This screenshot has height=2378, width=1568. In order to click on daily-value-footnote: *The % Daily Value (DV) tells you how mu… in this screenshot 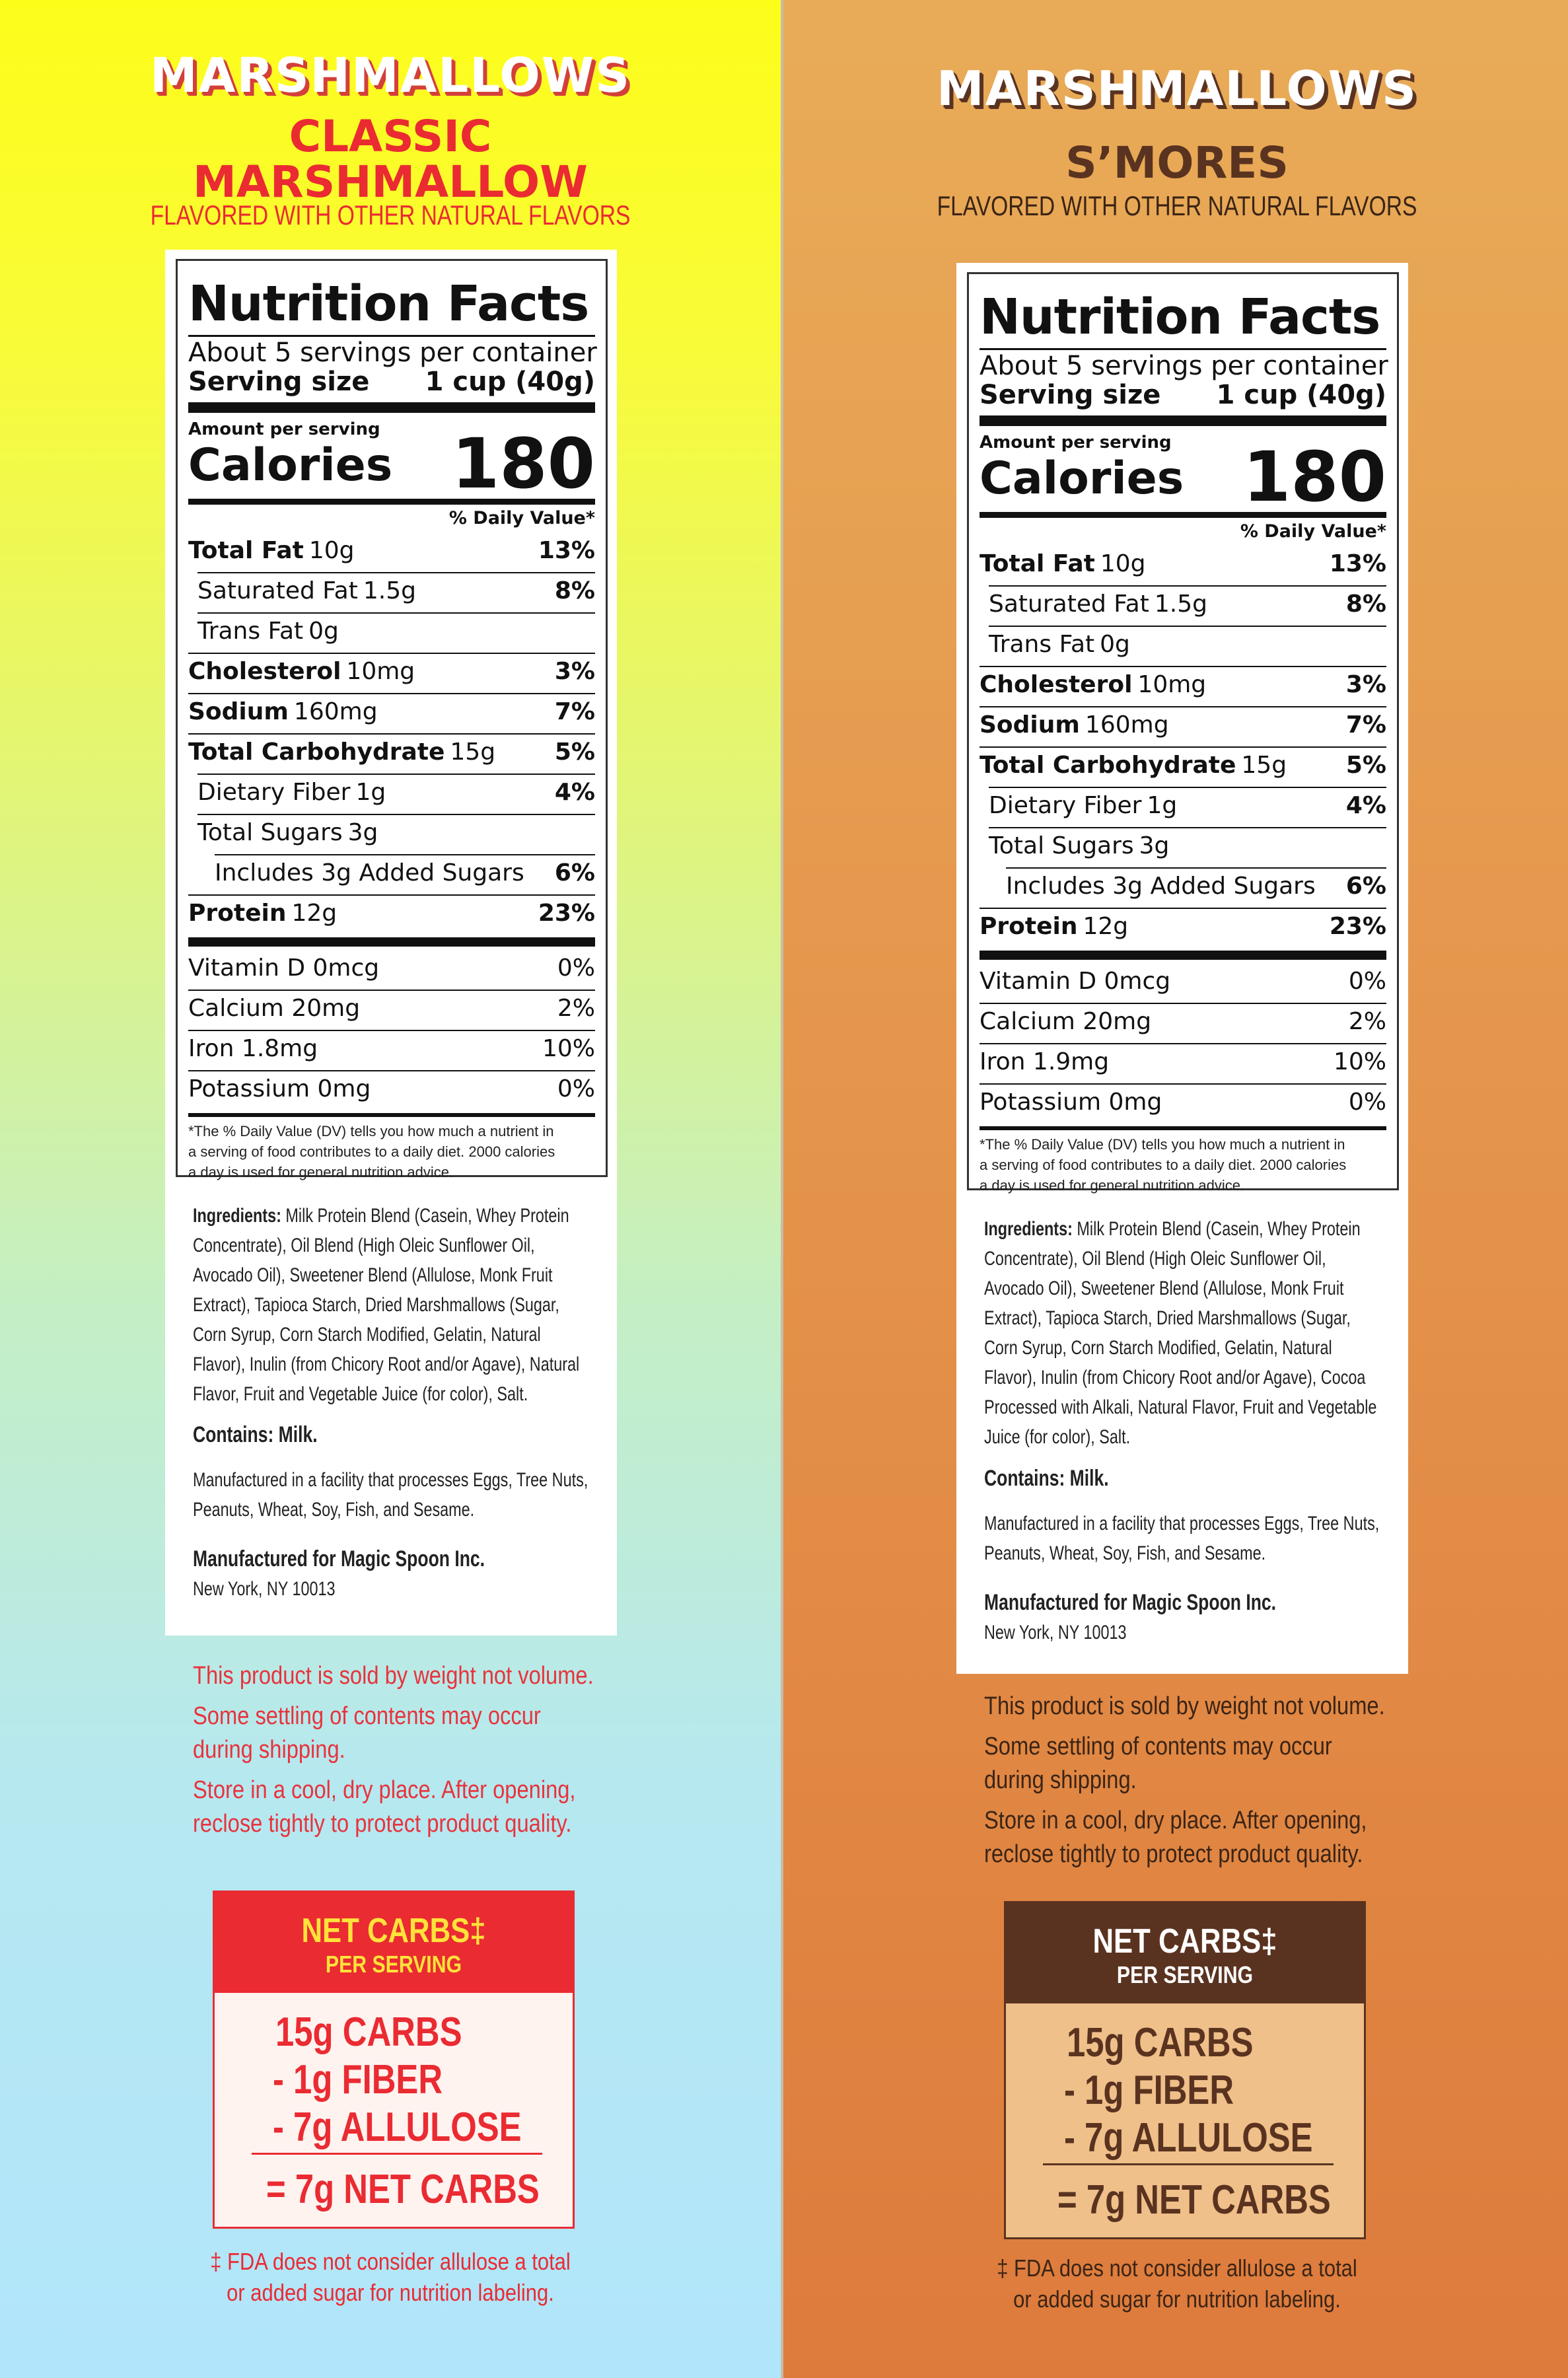, I will do `click(1163, 1165)`.